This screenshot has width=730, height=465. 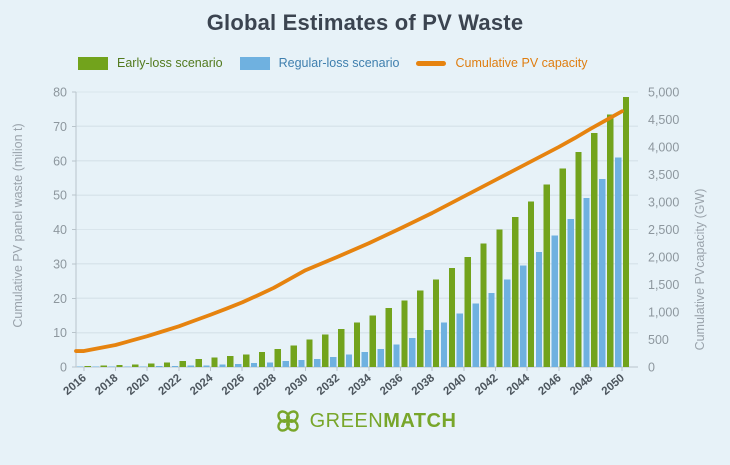 I want to click on bar-early-2019, so click(x=135, y=365).